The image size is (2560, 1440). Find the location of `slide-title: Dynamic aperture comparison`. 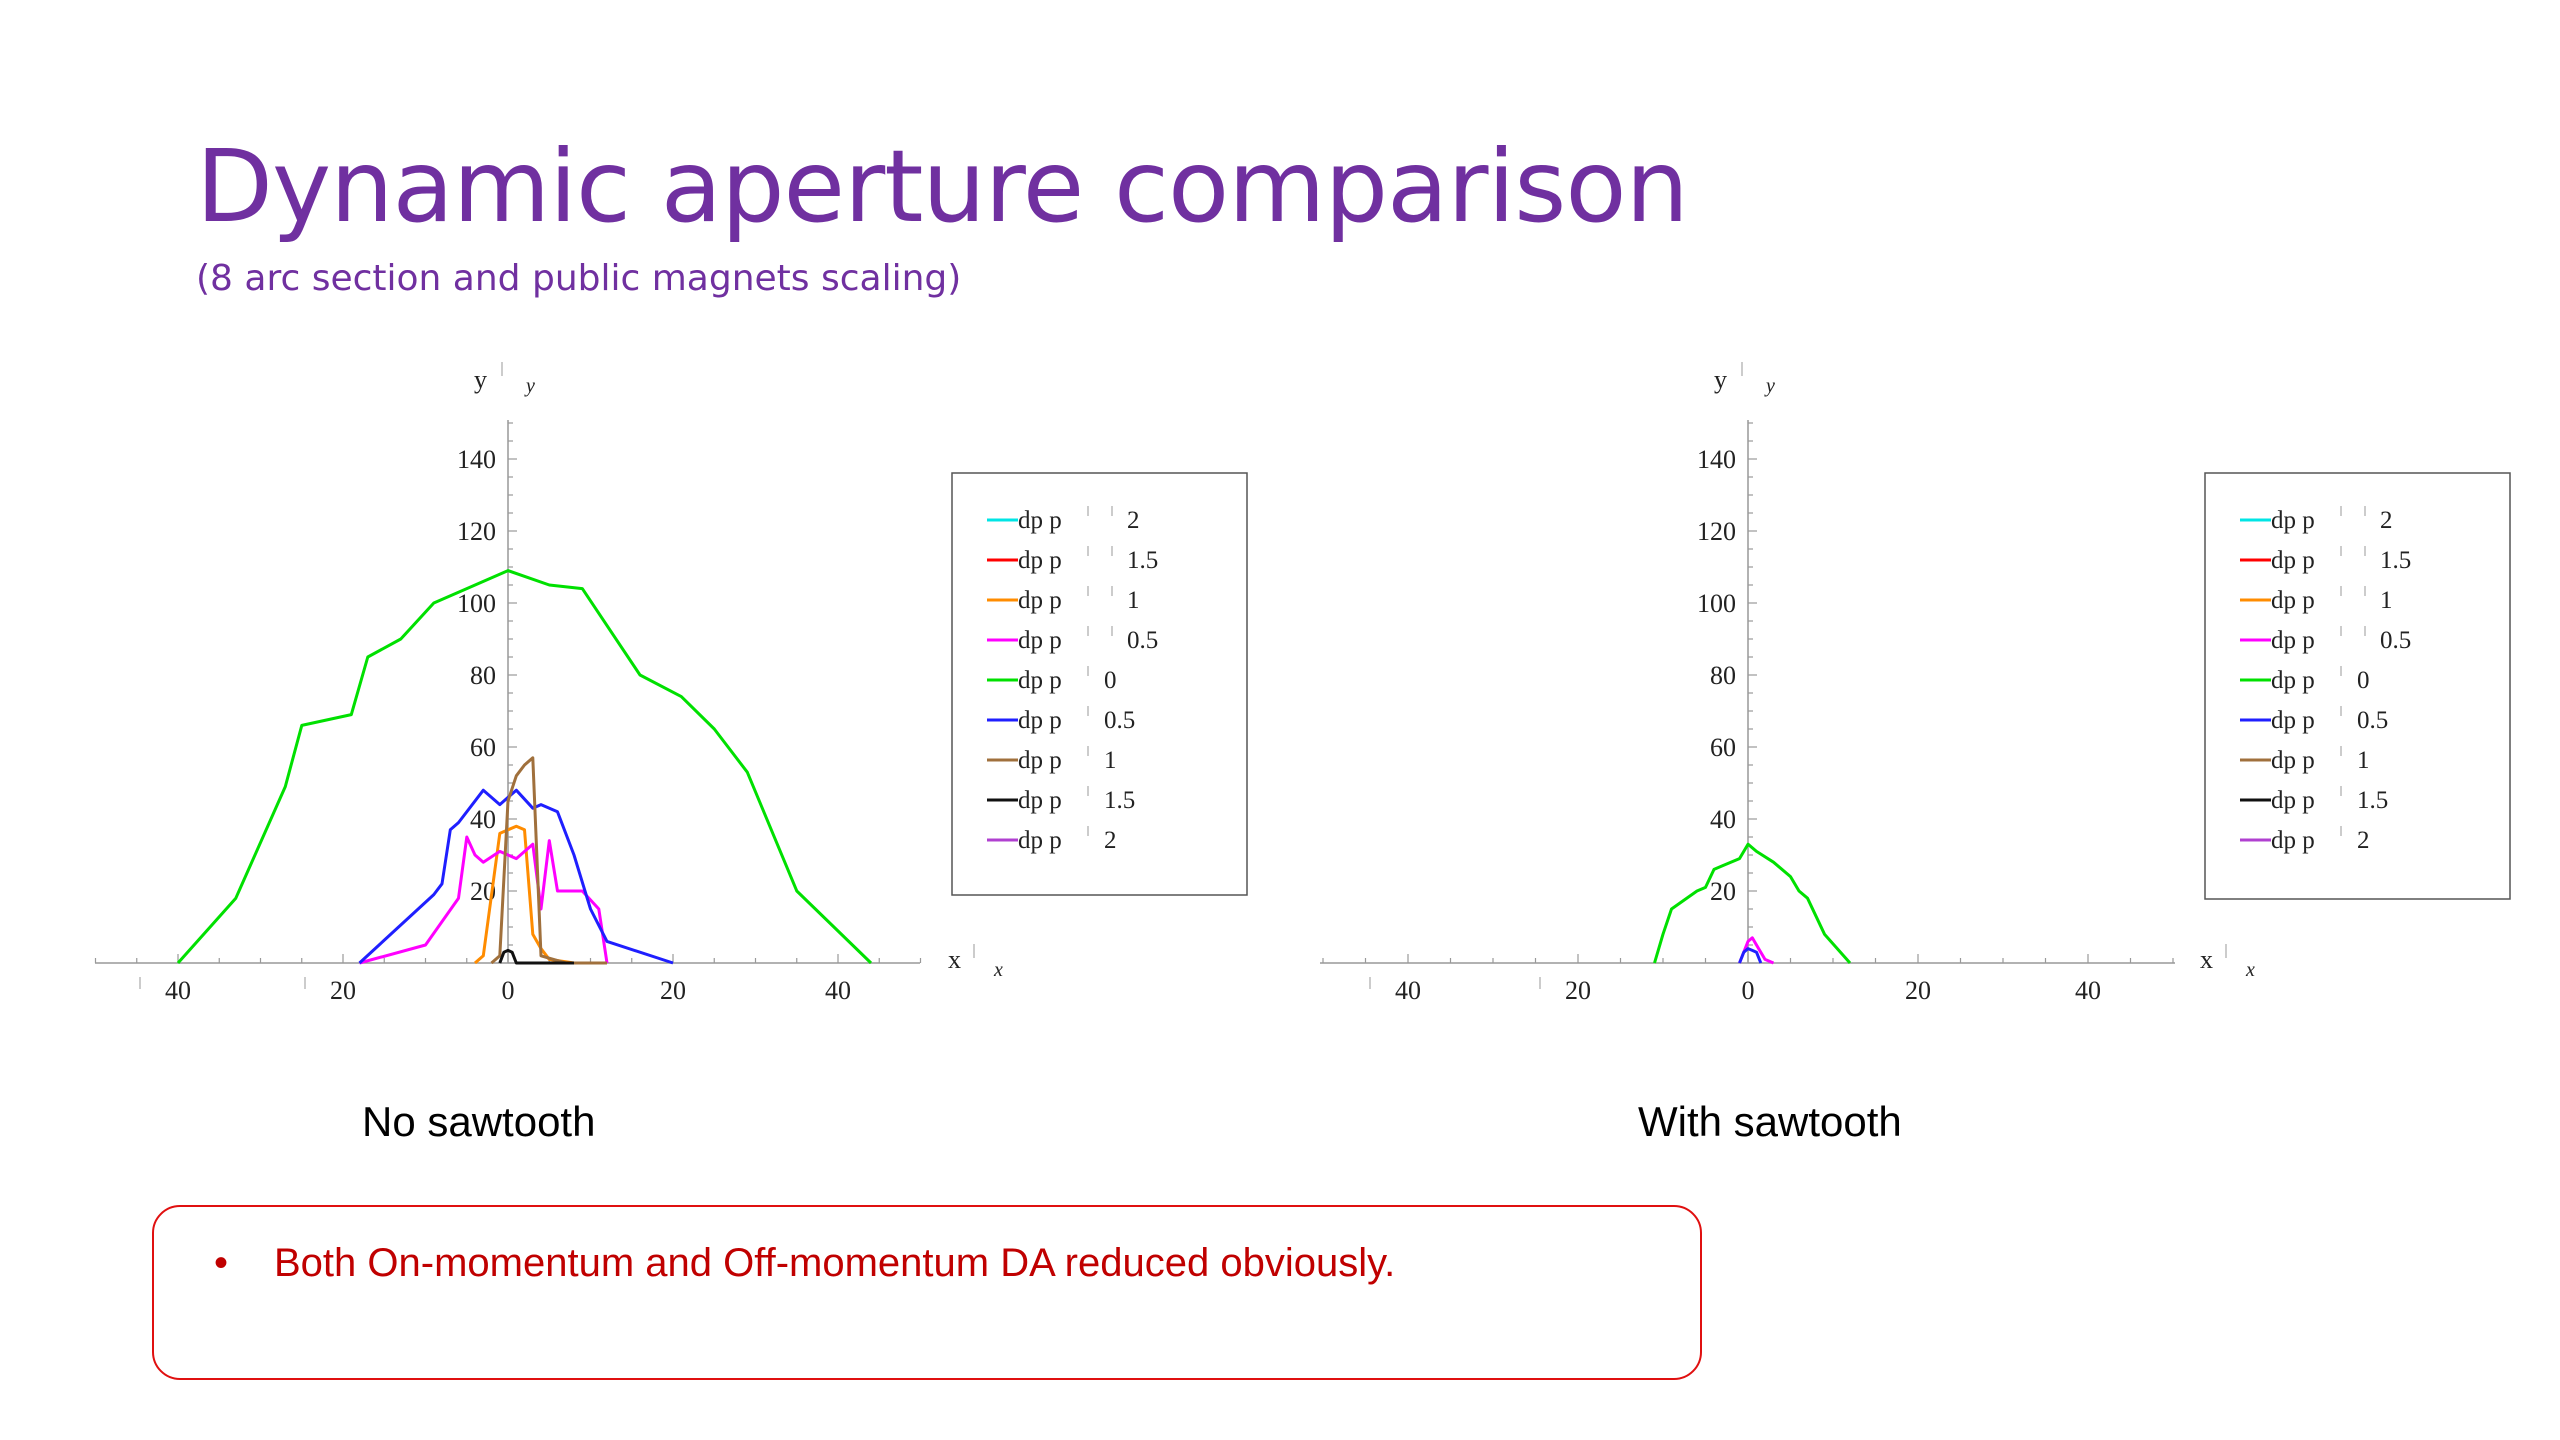

slide-title: Dynamic aperture comparison is located at coordinates (942, 186).